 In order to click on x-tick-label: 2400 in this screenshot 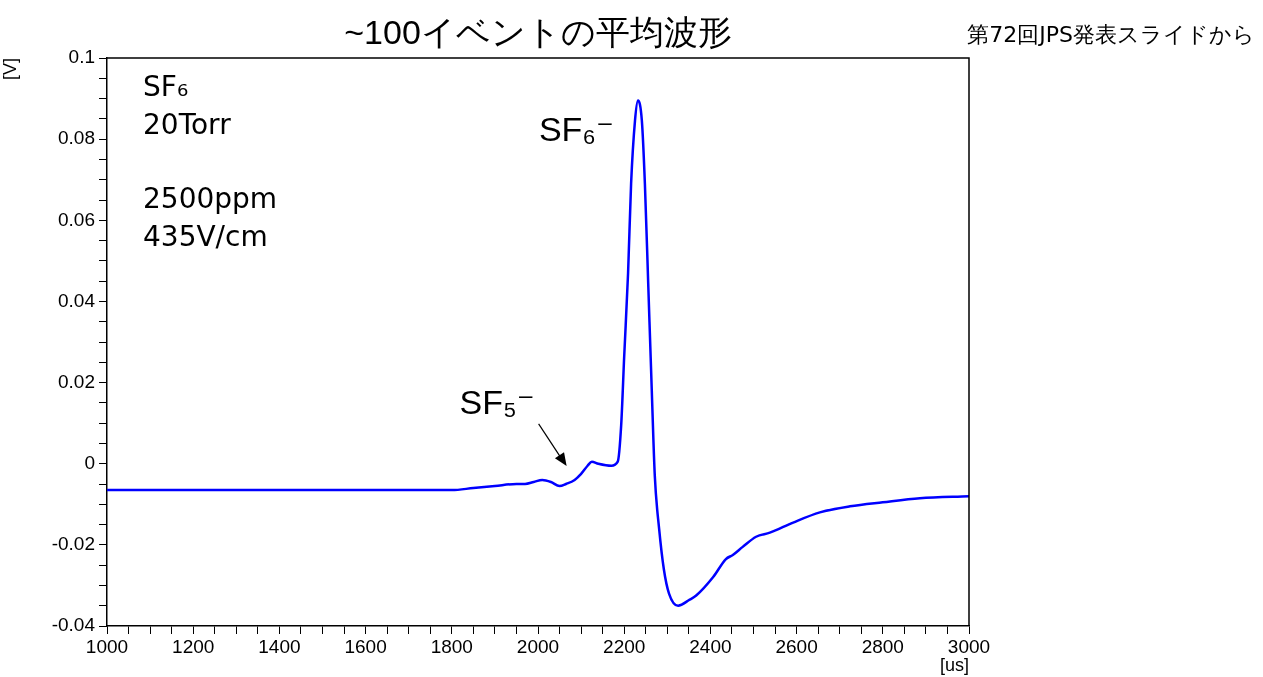, I will do `click(710, 646)`.